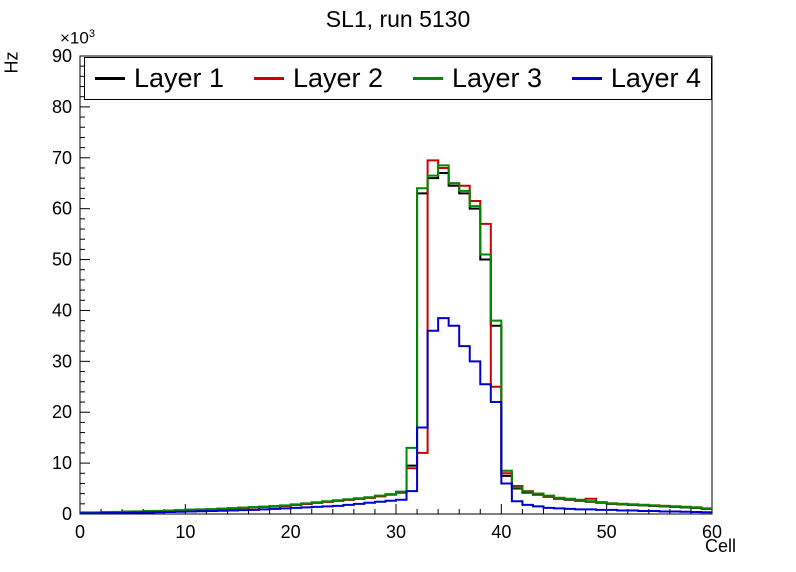 This screenshot has height=572, width=796. What do you see at coordinates (338, 78) in the screenshot?
I see `legend-label-layer-2: Layer 2` at bounding box center [338, 78].